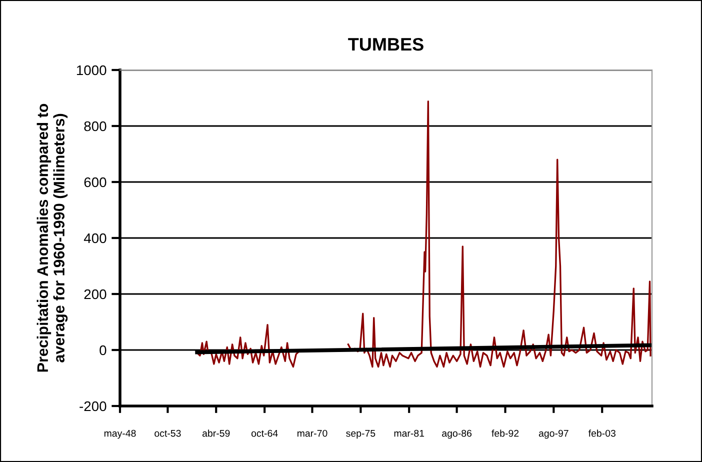 The image size is (702, 462). I want to click on x-tick-label: may-48, so click(120, 434).